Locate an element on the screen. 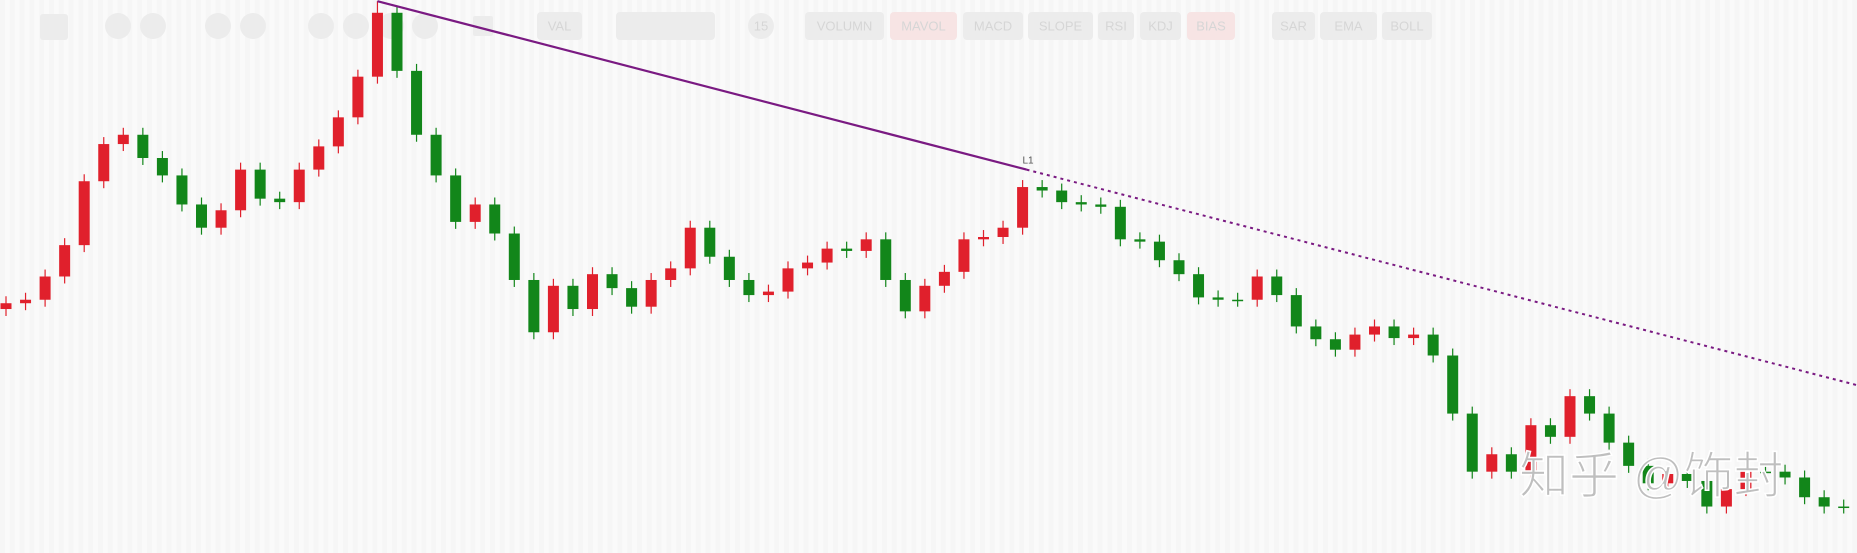 This screenshot has height=553, width=1857. button-label: SLOPE is located at coordinates (1061, 25).